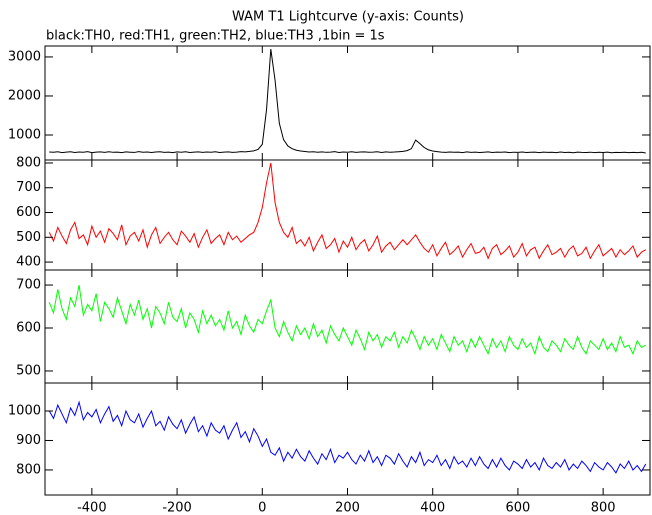  I want to click on x-tick-label: 400, so click(432, 508).